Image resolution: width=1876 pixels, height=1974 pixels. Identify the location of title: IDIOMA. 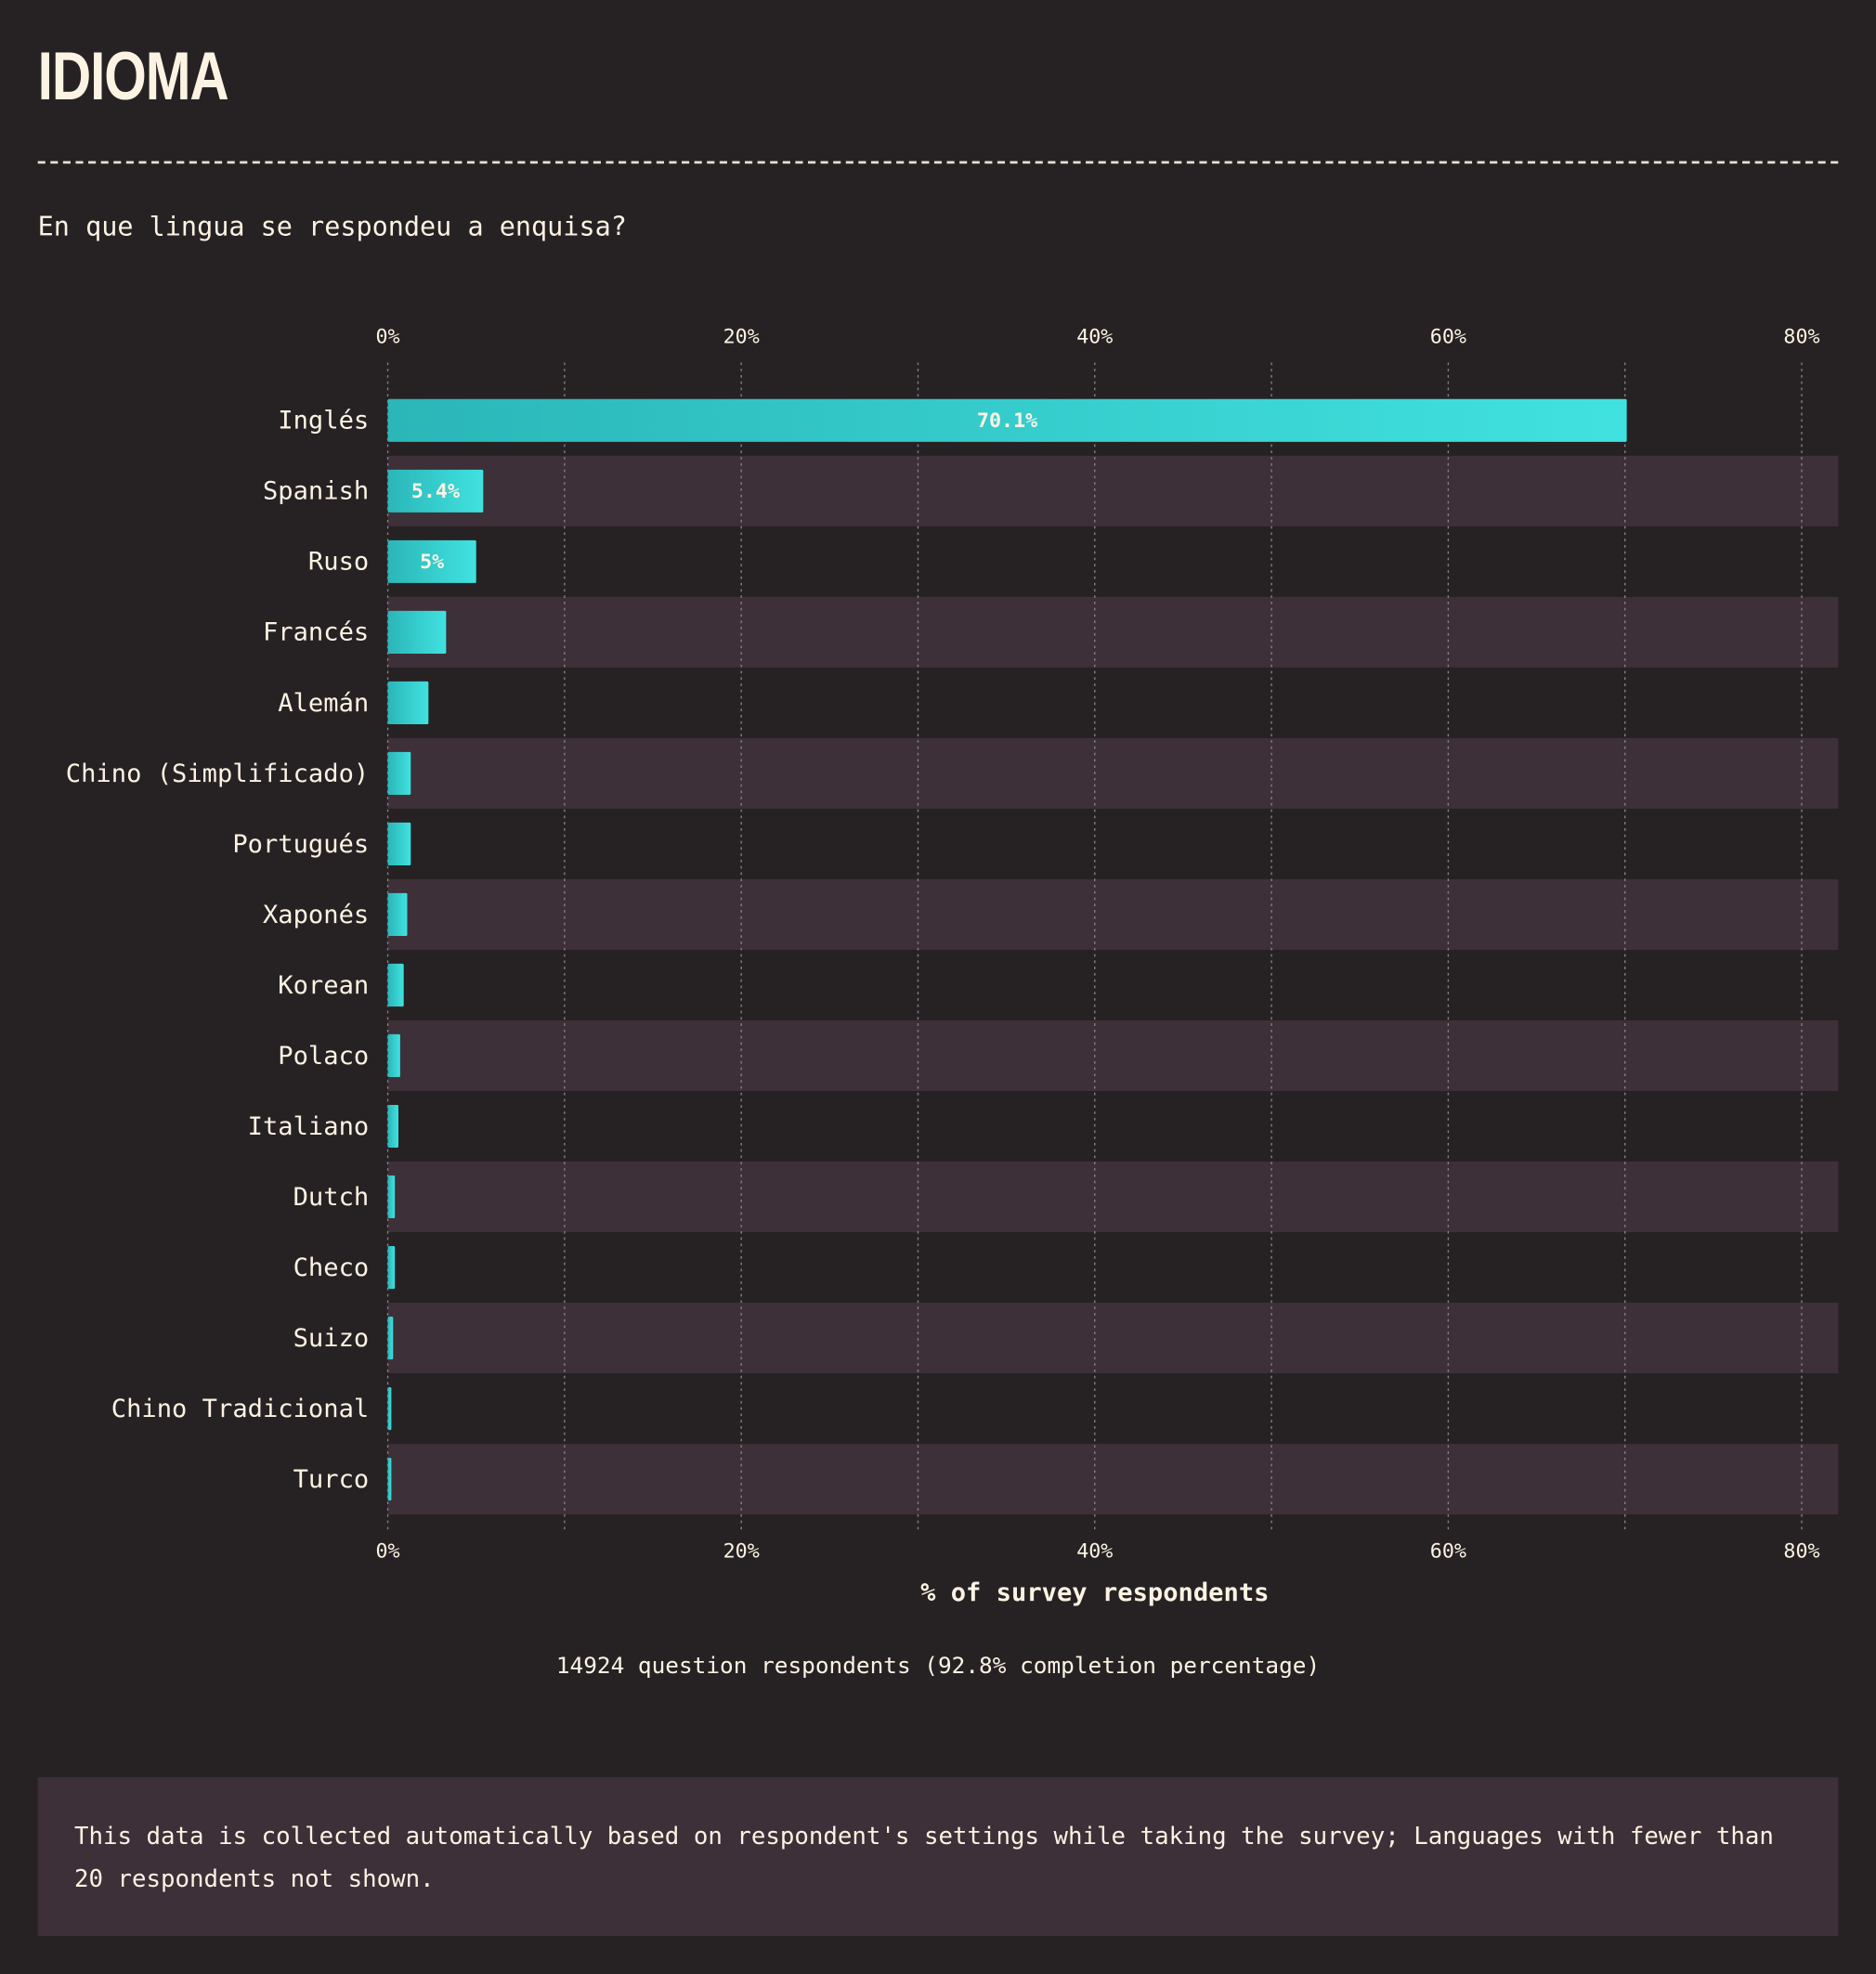
(133, 77).